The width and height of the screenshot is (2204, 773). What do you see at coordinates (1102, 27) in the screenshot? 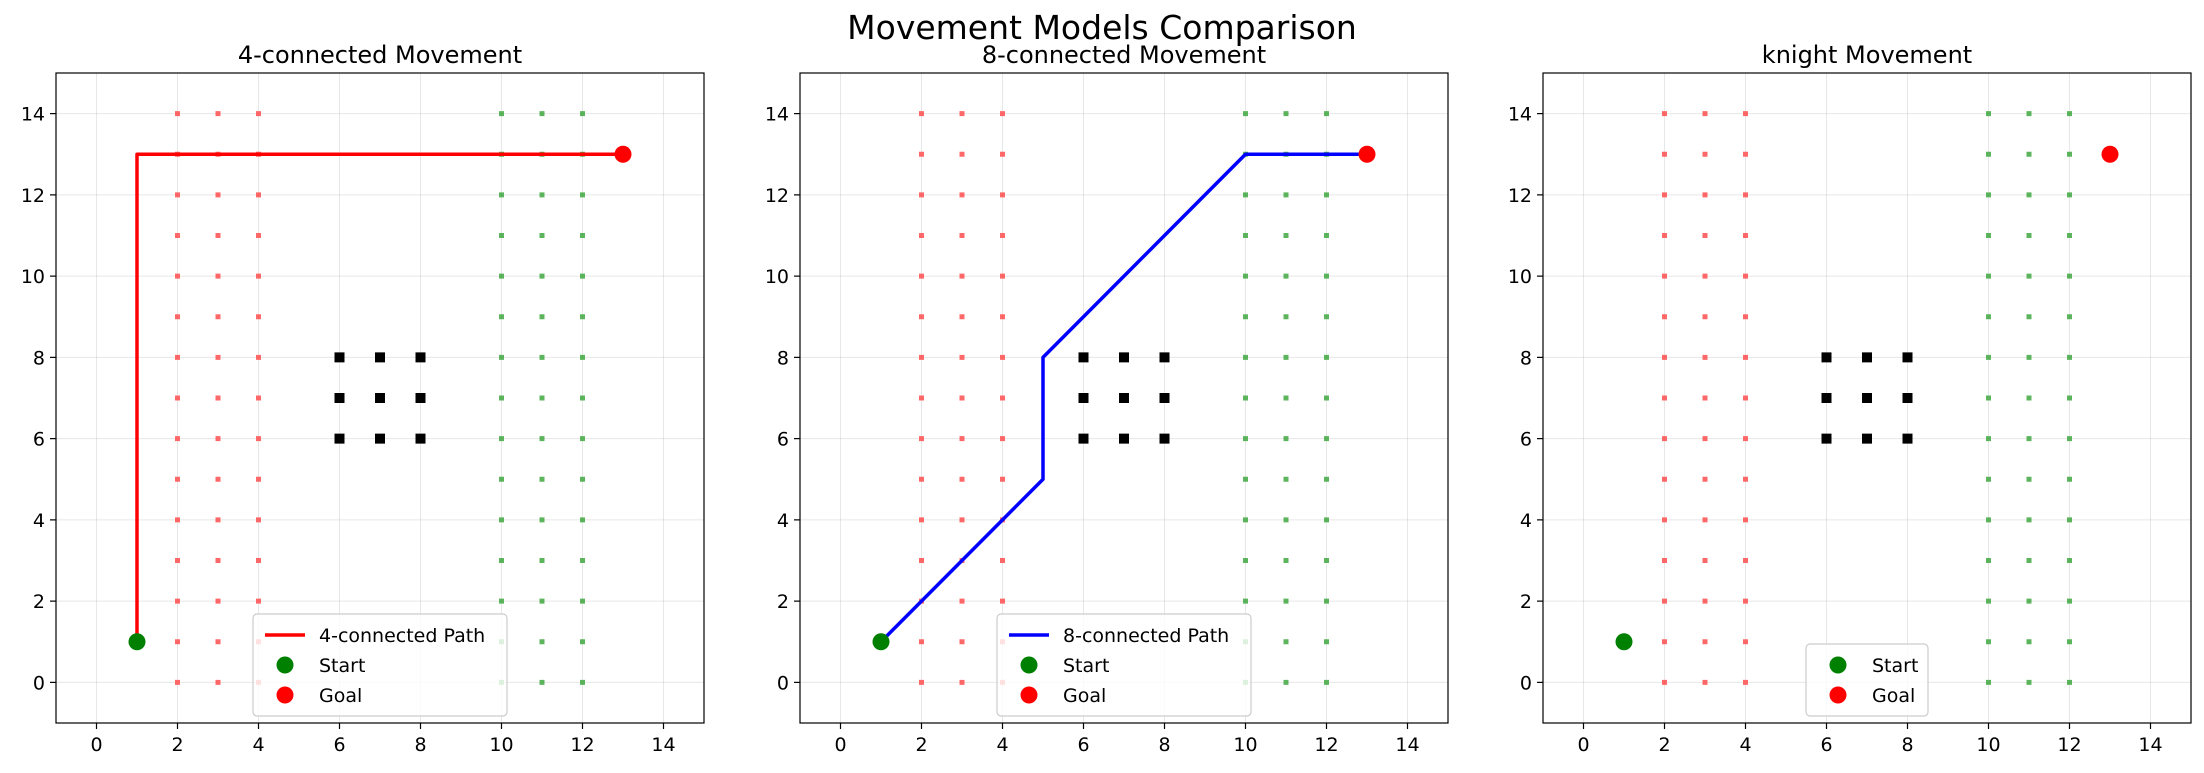
I see `figure-title: Movement Models Comparison` at bounding box center [1102, 27].